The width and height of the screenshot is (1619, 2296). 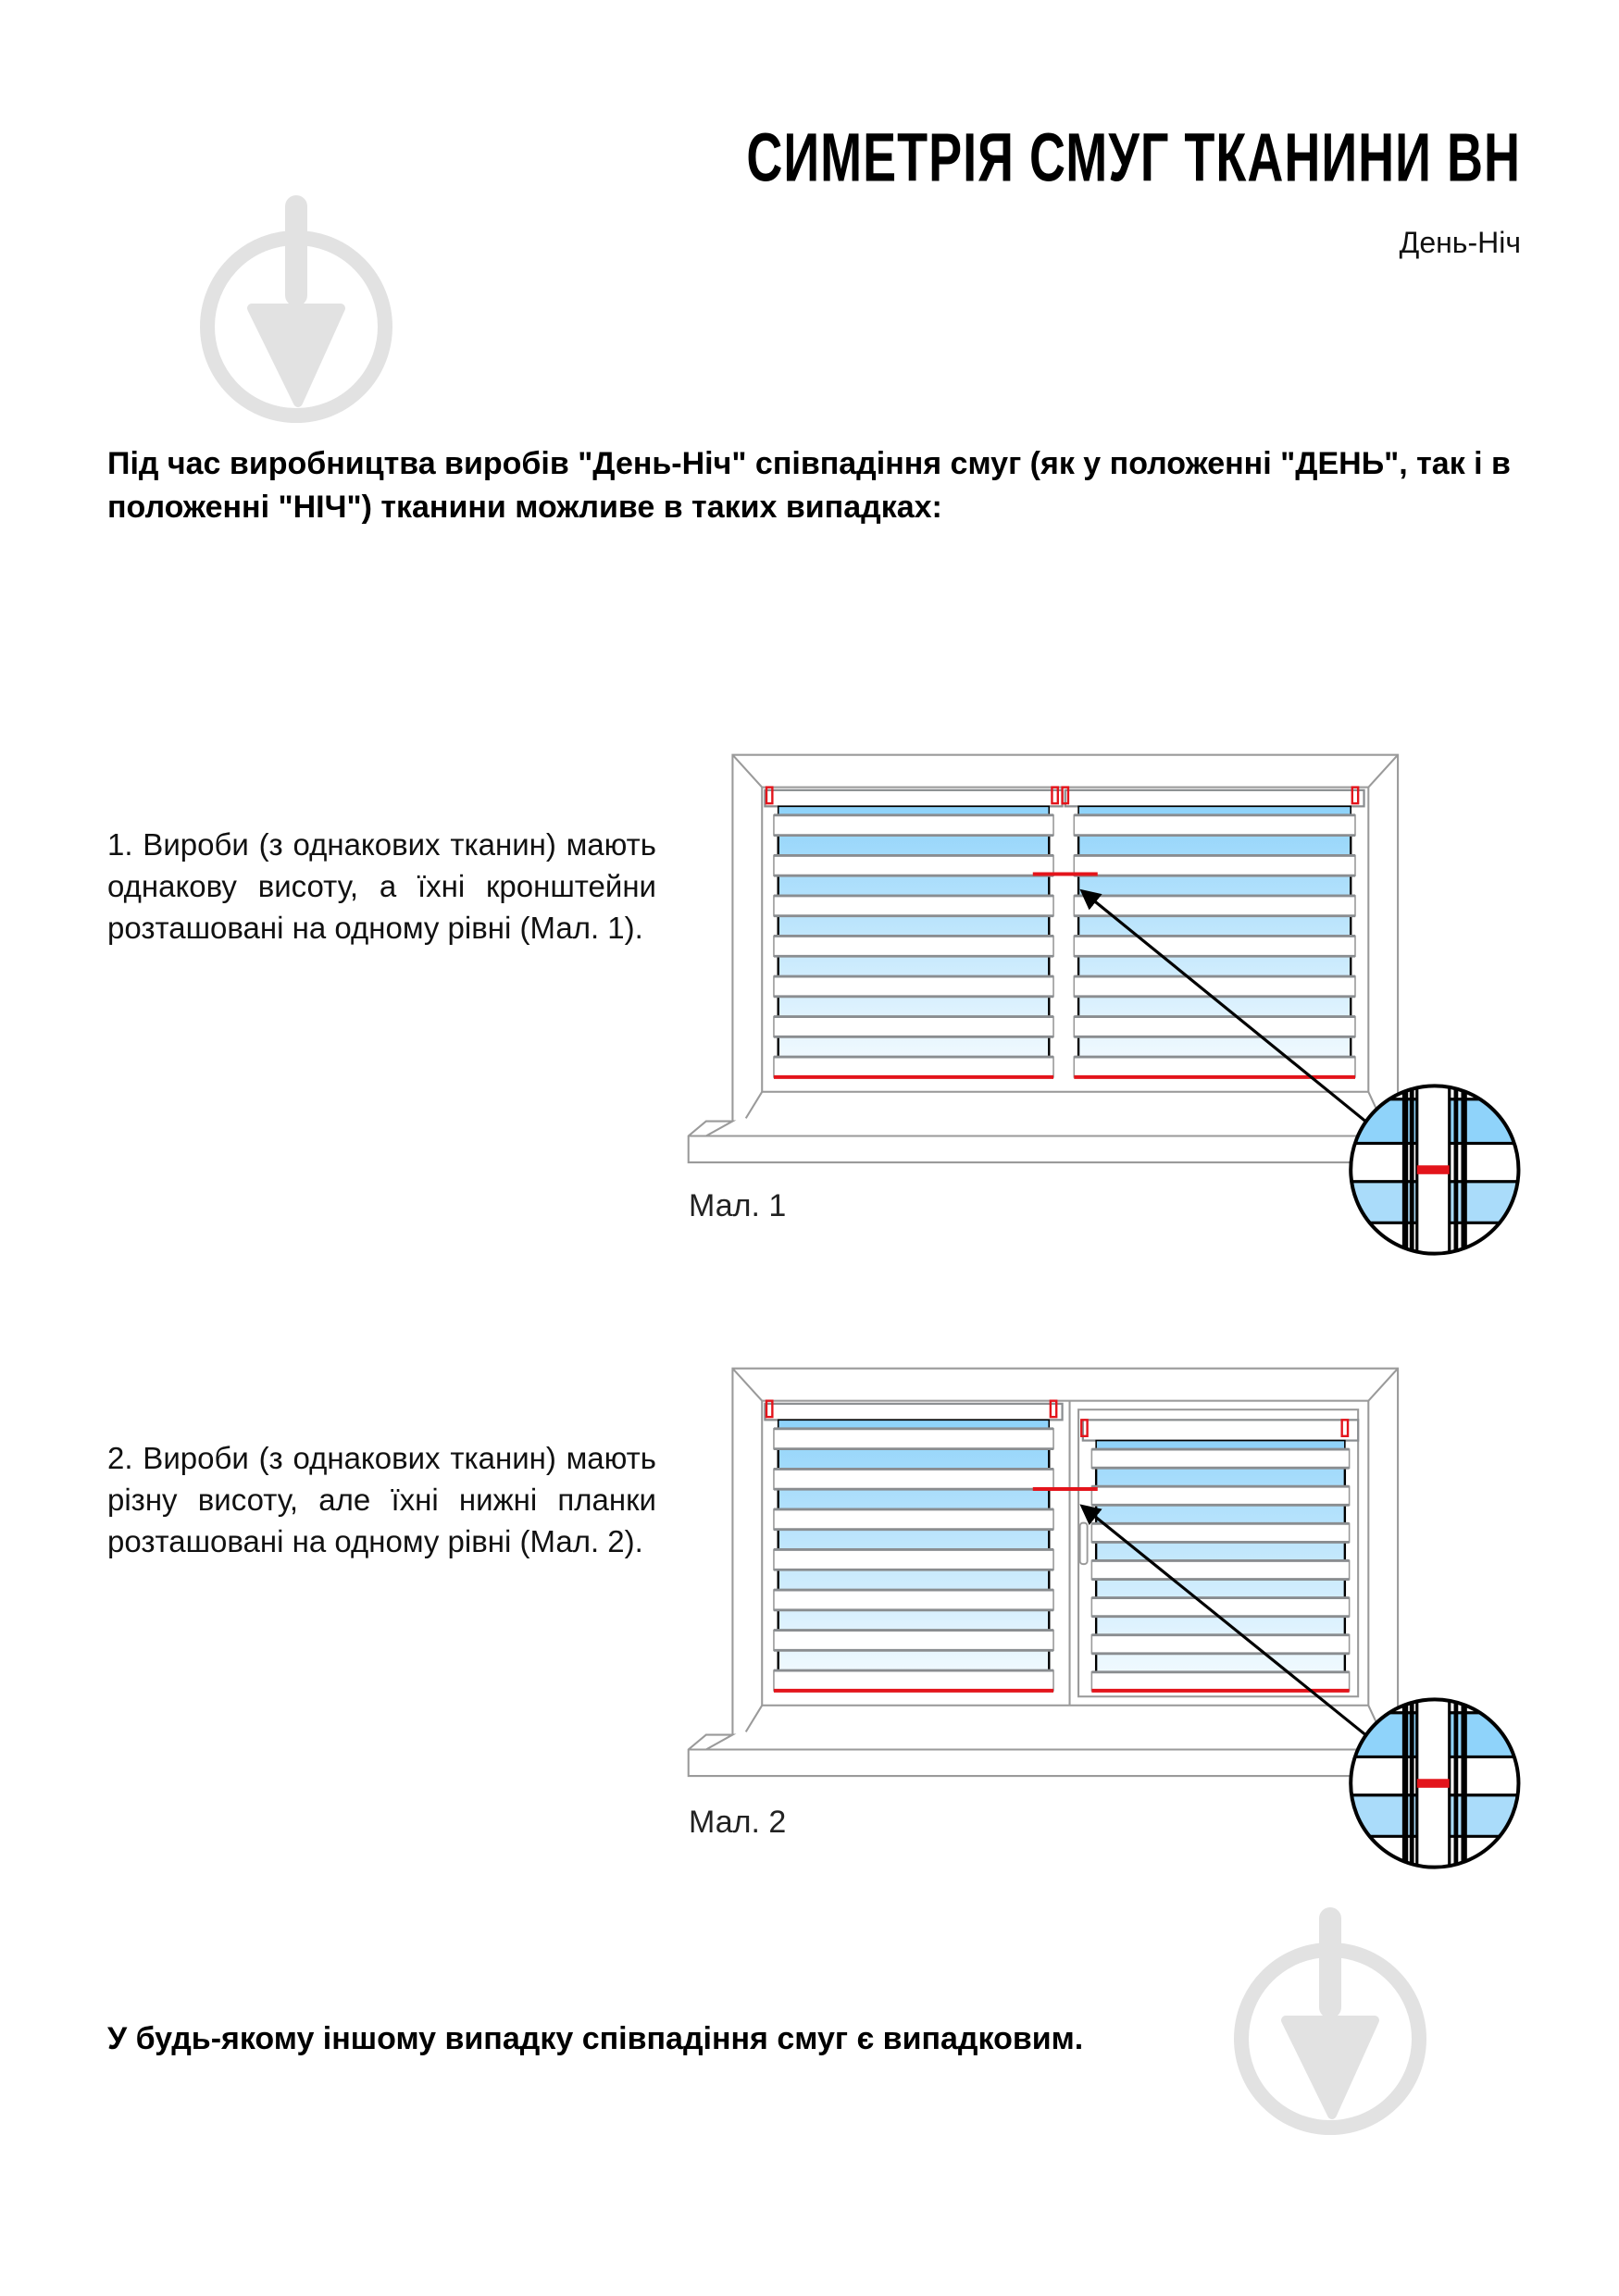 I want to click on detail-stripe, so click(x=1436, y=1260).